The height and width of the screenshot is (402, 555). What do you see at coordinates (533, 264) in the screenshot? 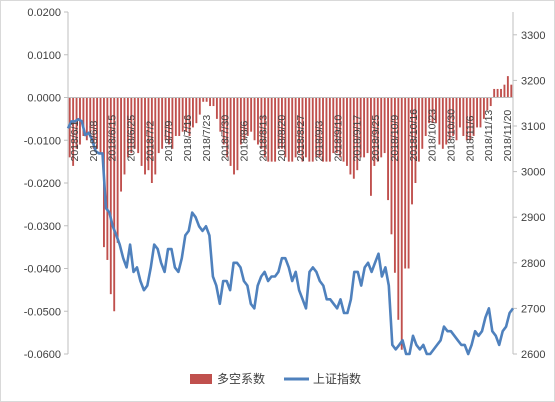
I see `right-axis-tick-label: 2800` at bounding box center [533, 264].